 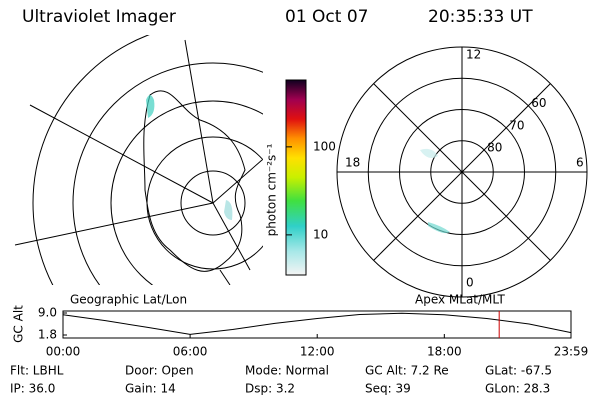 I want to click on x-tick-label: 00:00, so click(x=63, y=352).